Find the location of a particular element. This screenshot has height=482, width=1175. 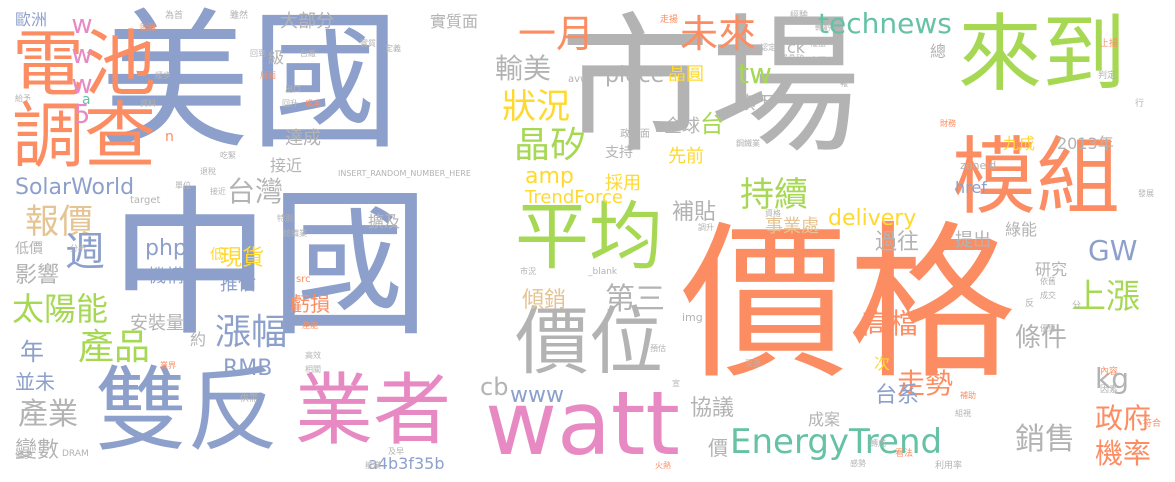

word: 級 is located at coordinates (276, 57).